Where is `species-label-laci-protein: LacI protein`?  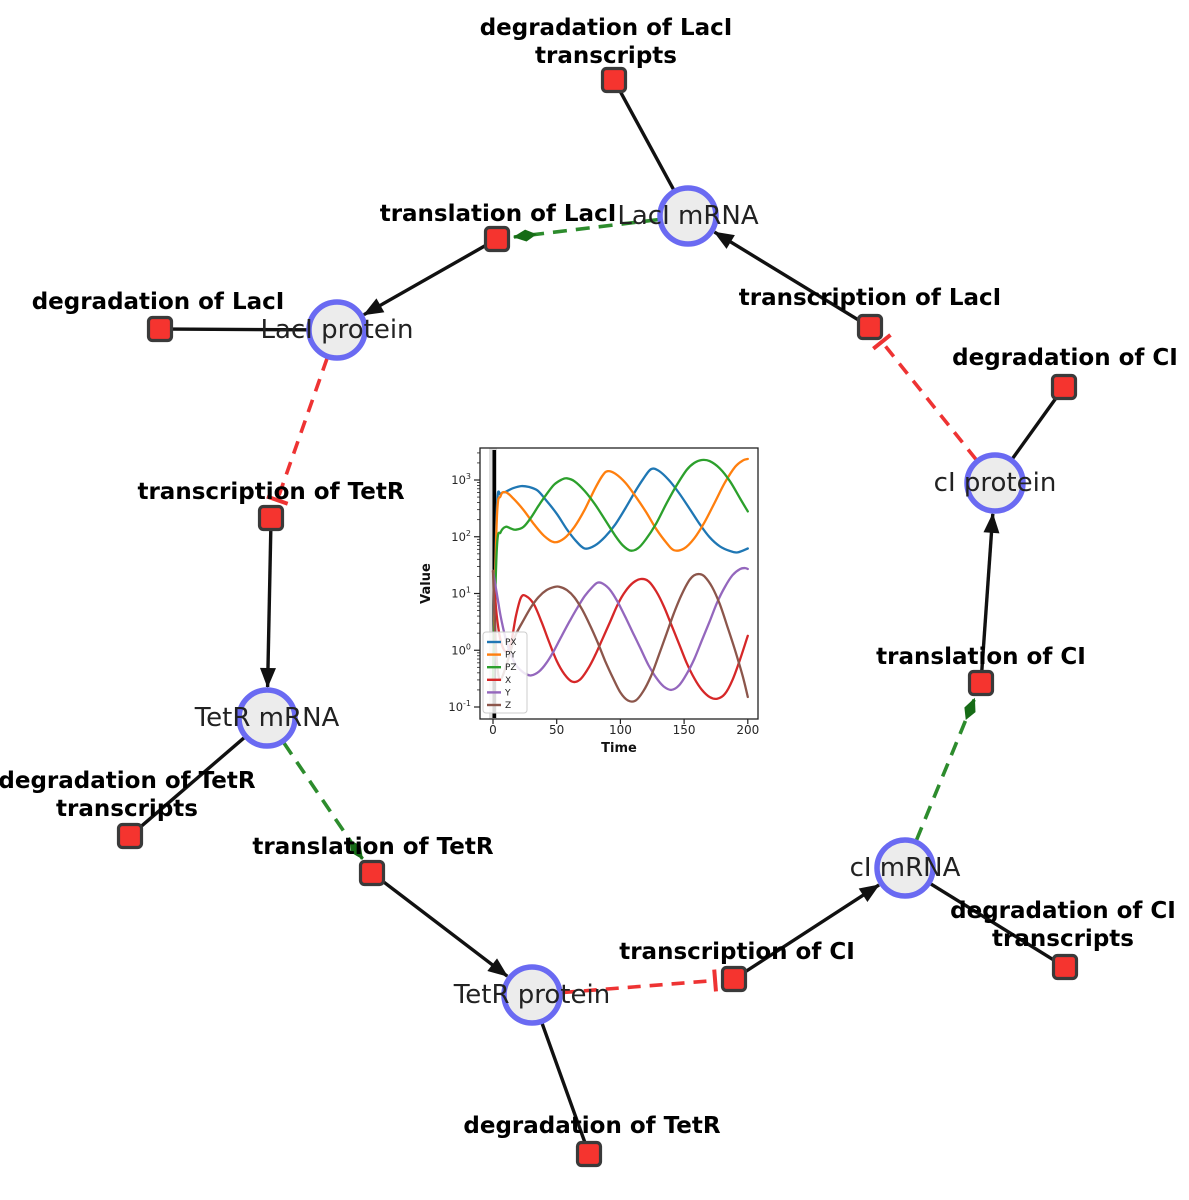
species-label-laci-protein: LacI protein is located at coordinates (336, 330).